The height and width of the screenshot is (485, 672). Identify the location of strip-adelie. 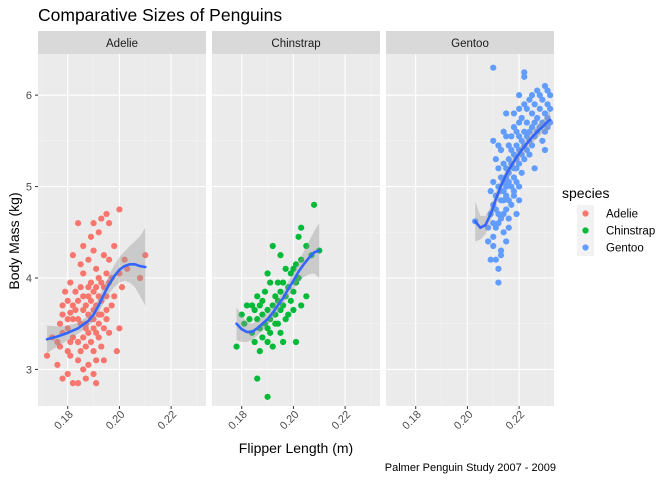
(122, 42).